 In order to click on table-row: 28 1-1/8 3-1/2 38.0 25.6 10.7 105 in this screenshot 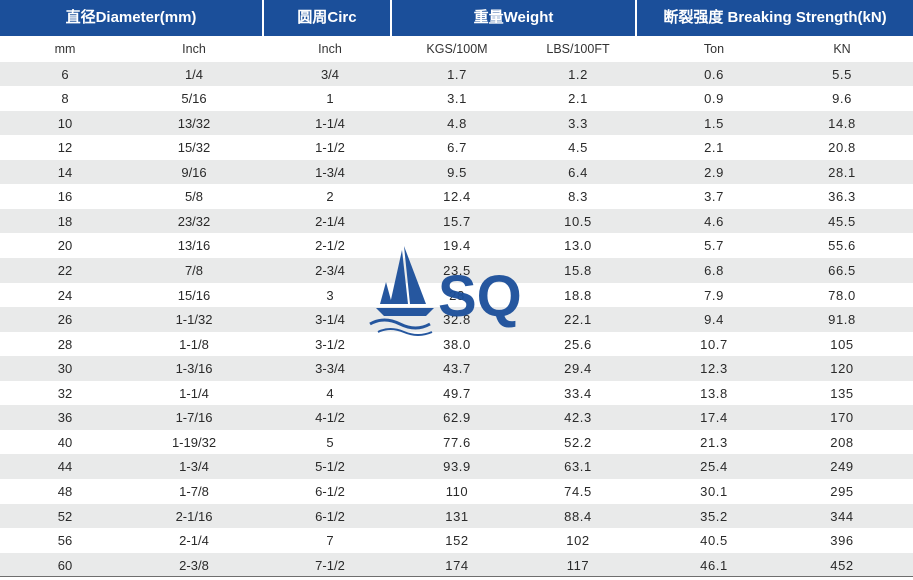, I will do `click(456, 344)`.